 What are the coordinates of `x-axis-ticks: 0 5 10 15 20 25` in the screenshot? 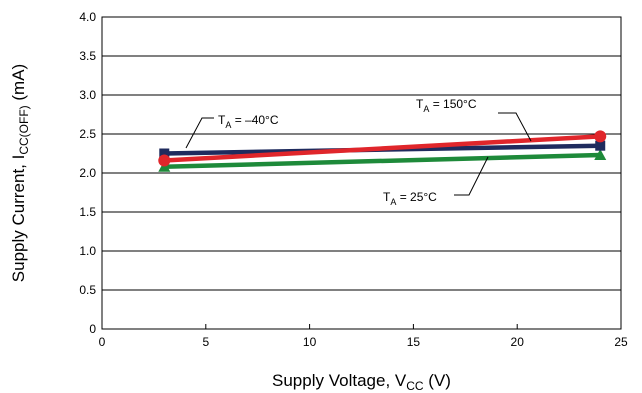 It's located at (363, 336).